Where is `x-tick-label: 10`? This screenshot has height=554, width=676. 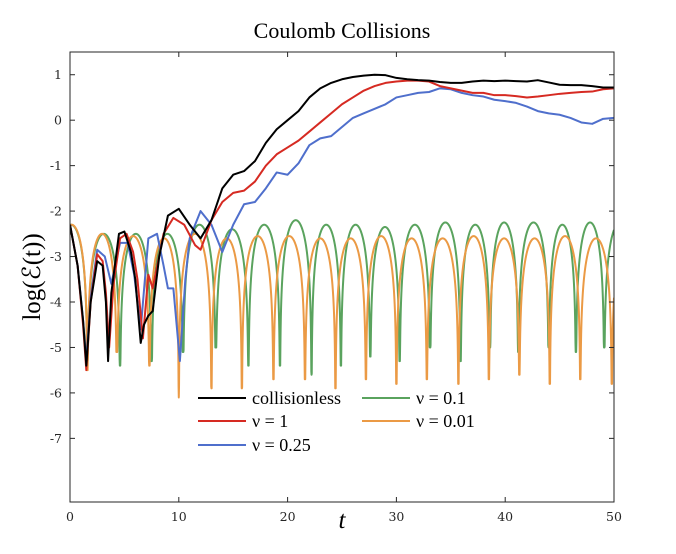 x-tick-label: 10 is located at coordinates (179, 516).